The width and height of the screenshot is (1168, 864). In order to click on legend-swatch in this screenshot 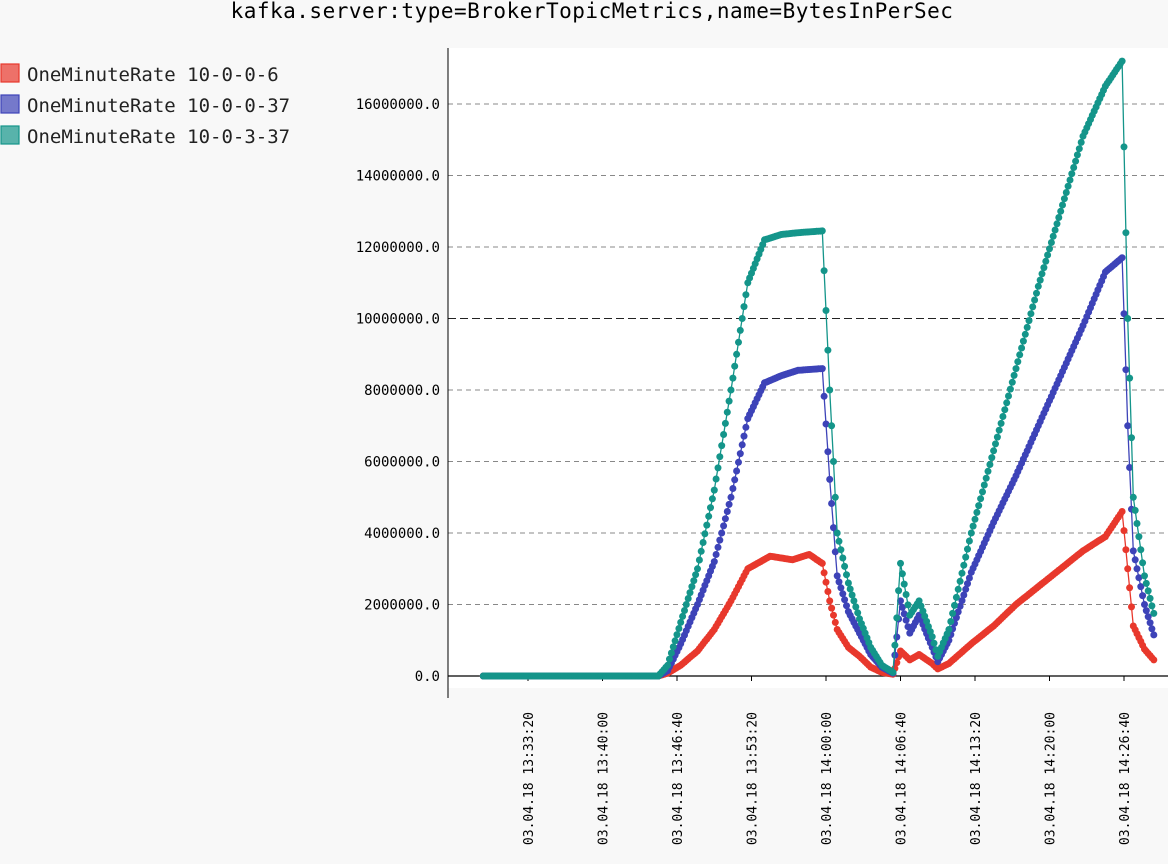, I will do `click(10, 104)`.